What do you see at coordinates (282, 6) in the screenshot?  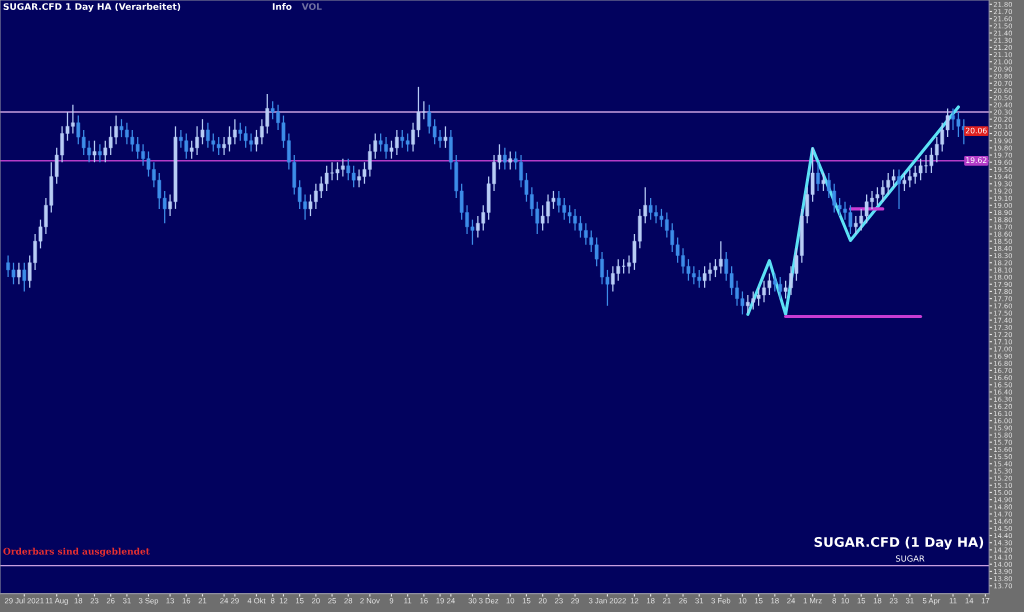 I see `annotation: Info` at bounding box center [282, 6].